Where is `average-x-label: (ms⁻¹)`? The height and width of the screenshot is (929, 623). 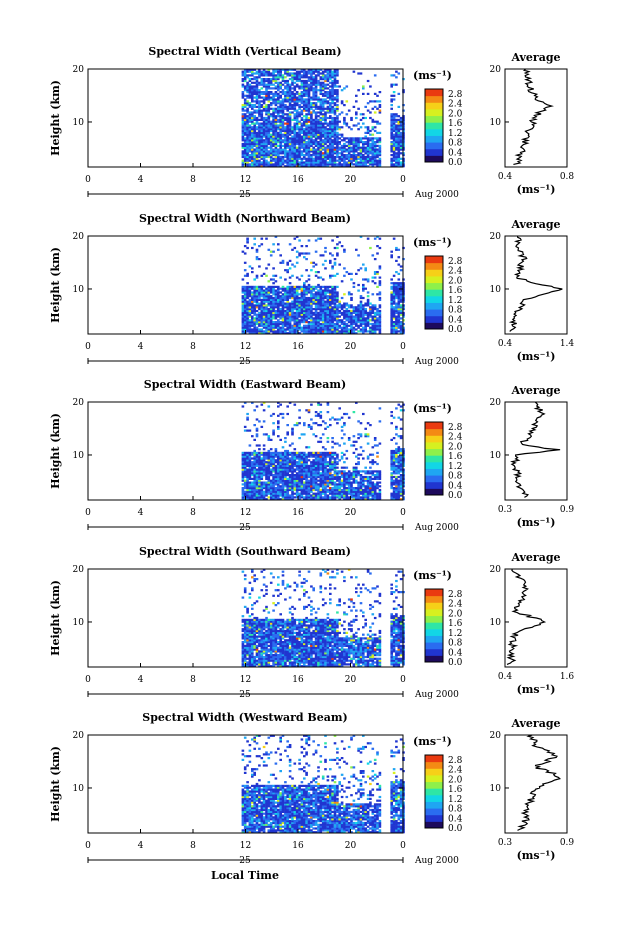 average-x-label: (ms⁻¹) is located at coordinates (536, 356).